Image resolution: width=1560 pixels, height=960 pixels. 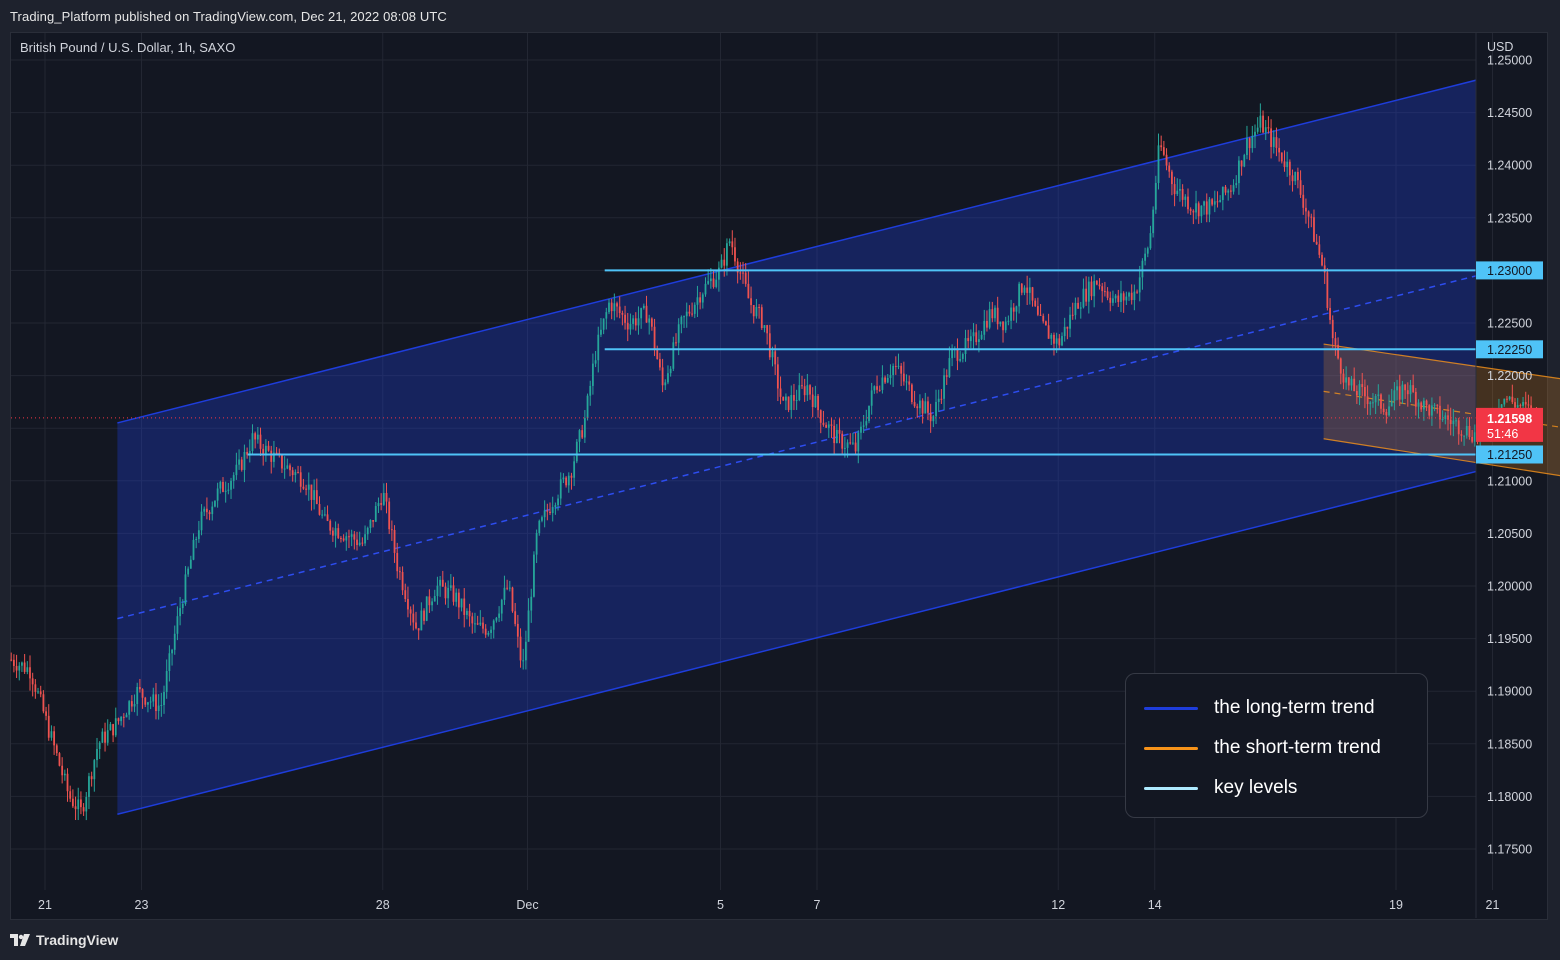 What do you see at coordinates (45, 905) in the screenshot?
I see `time-axis-label: 21` at bounding box center [45, 905].